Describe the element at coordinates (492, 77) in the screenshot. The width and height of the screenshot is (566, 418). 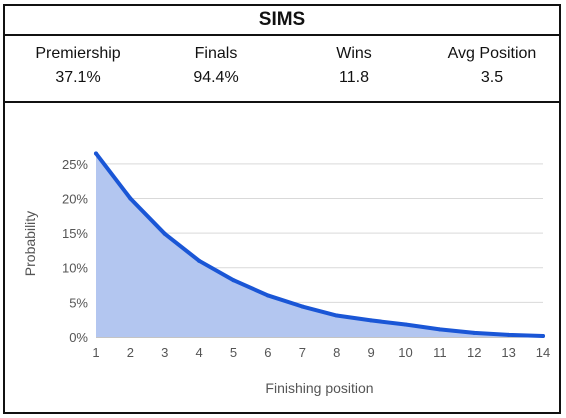
I see `stat-value: 3.5` at that location.